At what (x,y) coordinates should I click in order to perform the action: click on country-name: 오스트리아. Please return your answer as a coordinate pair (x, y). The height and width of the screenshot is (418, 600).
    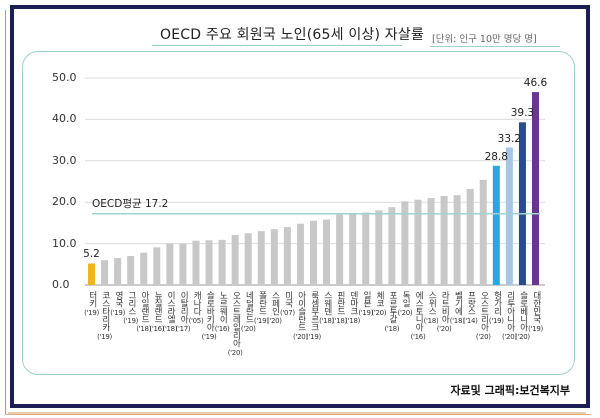
    Looking at the image, I should click on (484, 311).